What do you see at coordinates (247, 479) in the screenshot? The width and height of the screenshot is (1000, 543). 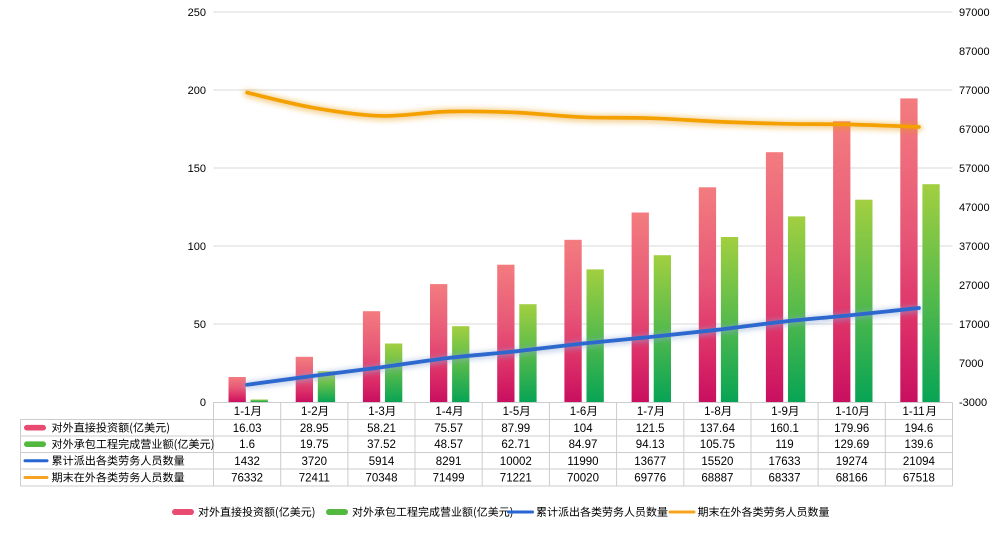 I see `svg-text: 76332` at bounding box center [247, 479].